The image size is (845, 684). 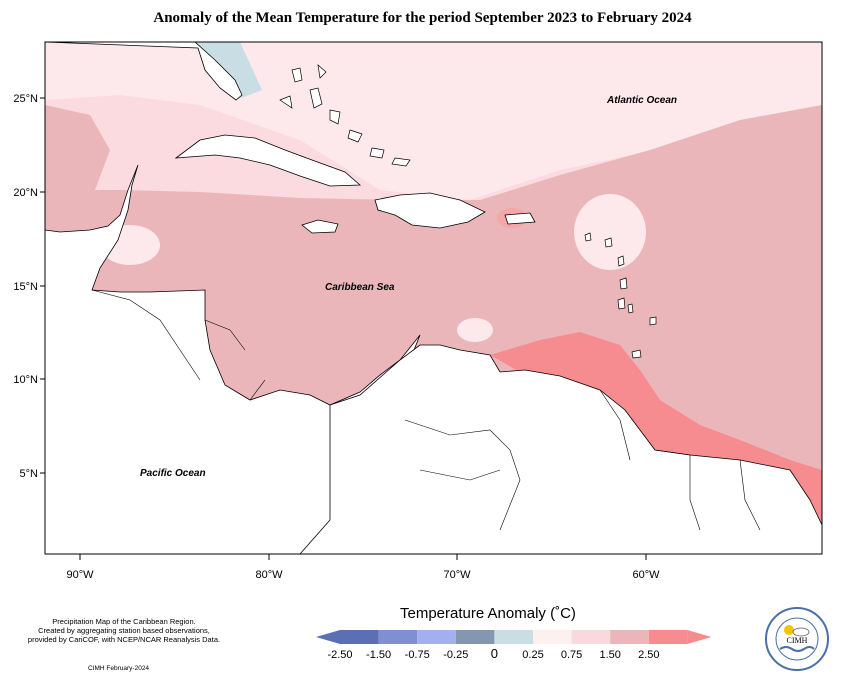 I want to click on lat-tick-label: 20°N, so click(x=25, y=193).